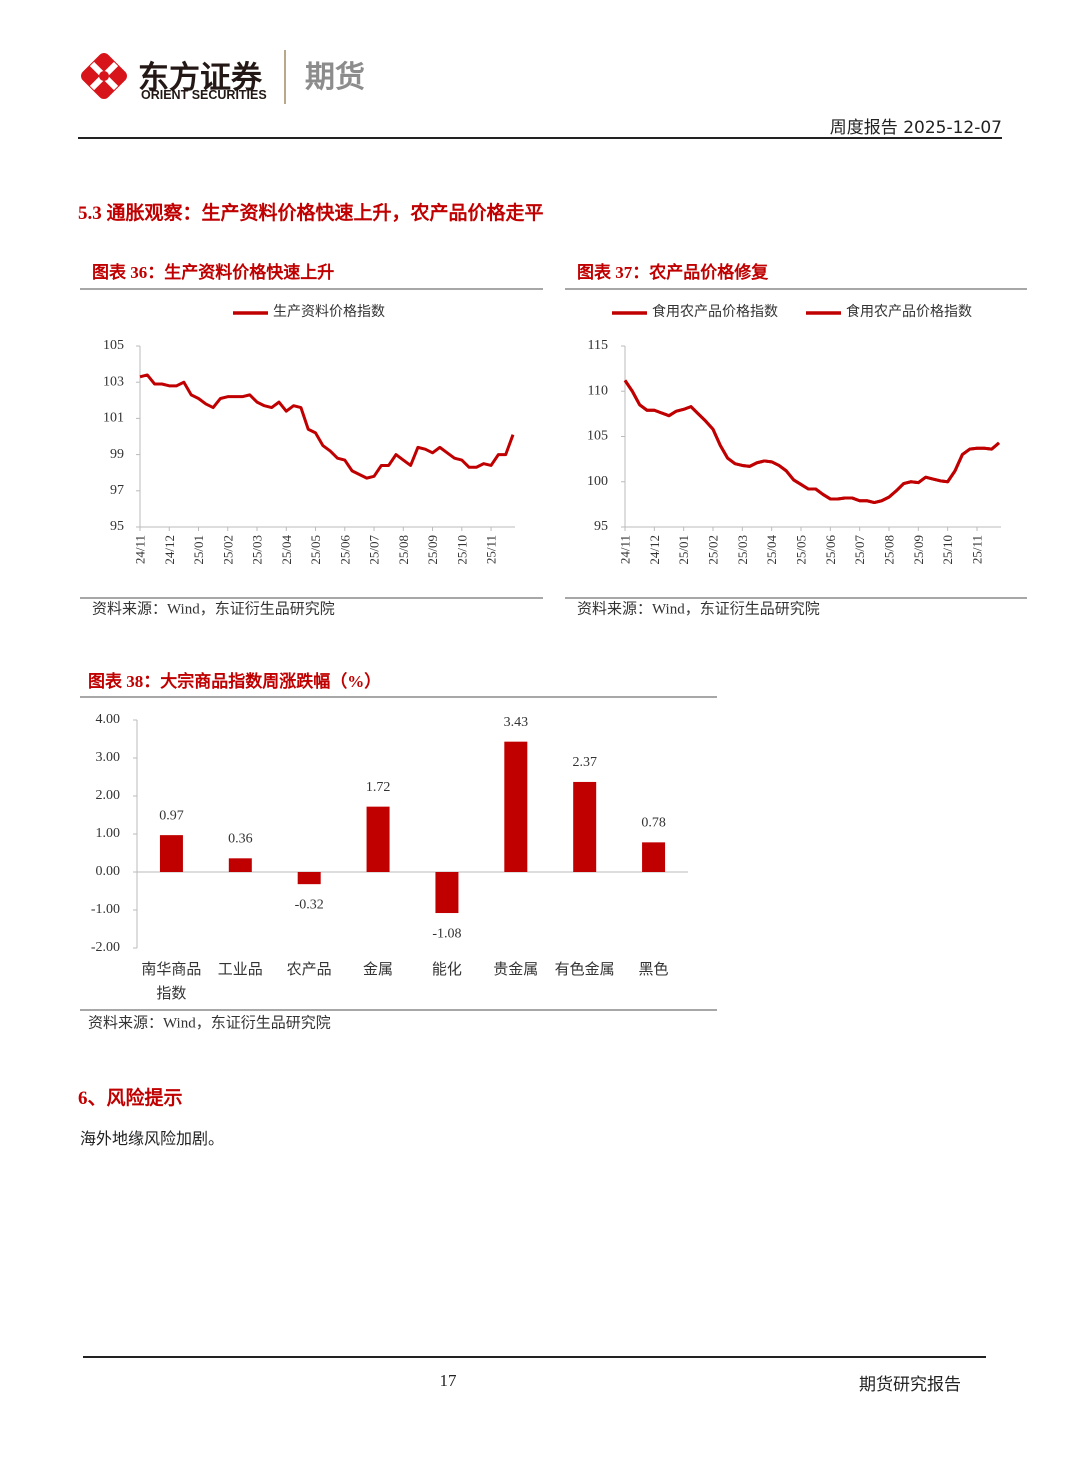 This screenshot has height=1466, width=1080. I want to click on value-label: -1.08, so click(446, 933).